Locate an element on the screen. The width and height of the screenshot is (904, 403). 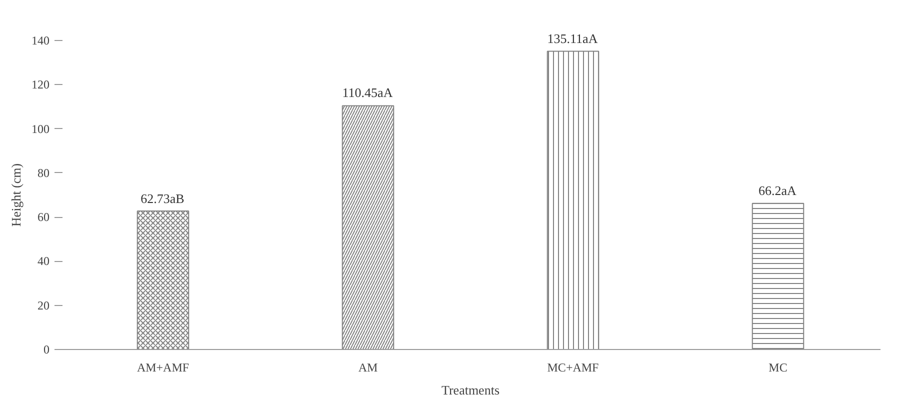
x-tick-label: MC is located at coordinates (778, 367).